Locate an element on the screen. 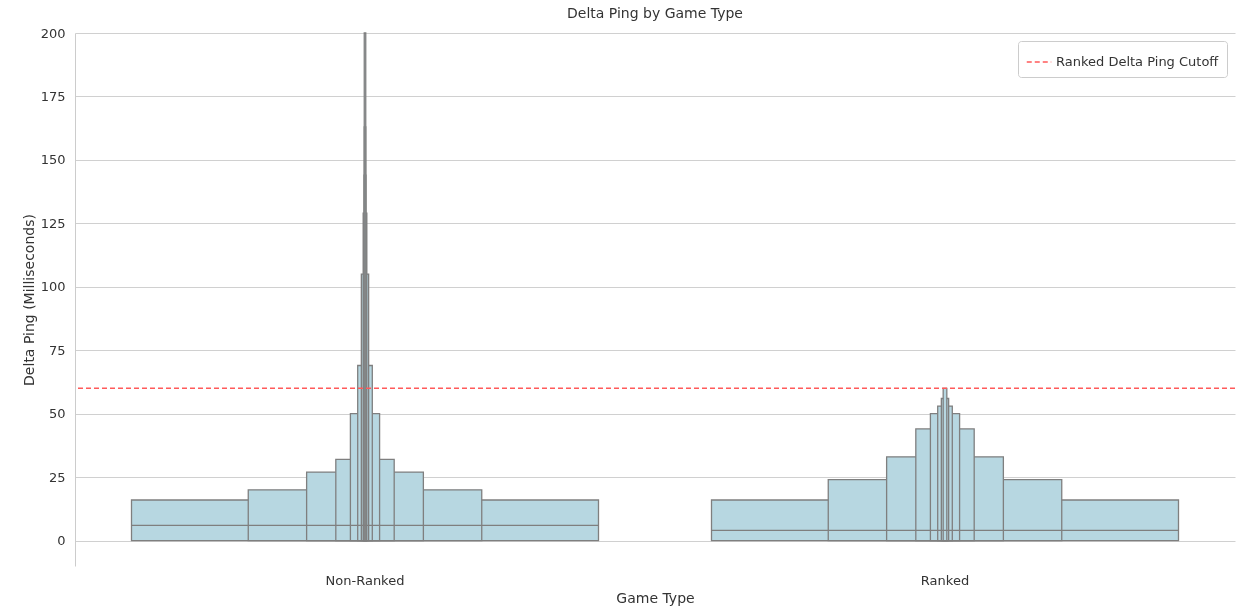 The height and width of the screenshot is (614, 1243). x-axis-title: Game Type is located at coordinates (655, 597).